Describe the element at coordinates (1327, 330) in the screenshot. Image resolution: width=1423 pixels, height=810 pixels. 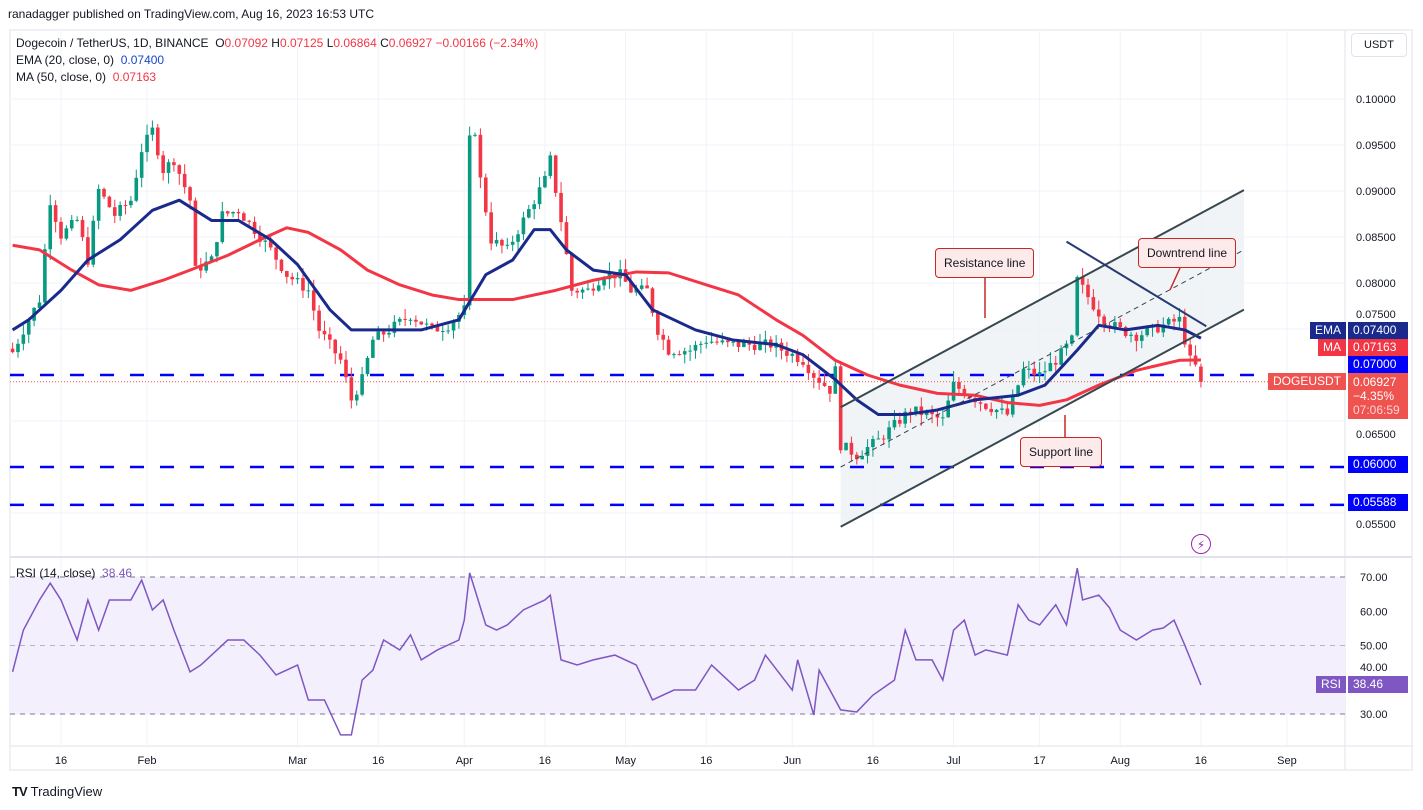
I see `ema-name-tag: EMA` at that location.